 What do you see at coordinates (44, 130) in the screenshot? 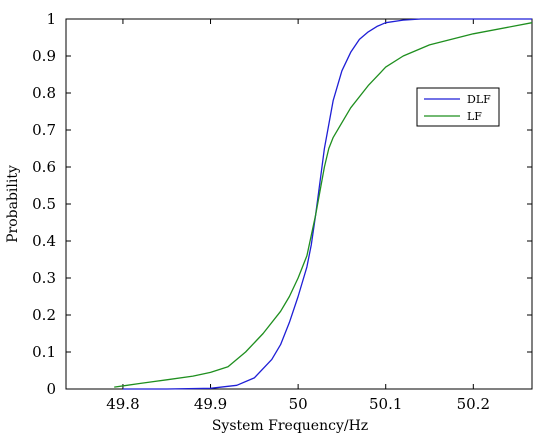
I see `y-tick-label: 0.7` at bounding box center [44, 130].